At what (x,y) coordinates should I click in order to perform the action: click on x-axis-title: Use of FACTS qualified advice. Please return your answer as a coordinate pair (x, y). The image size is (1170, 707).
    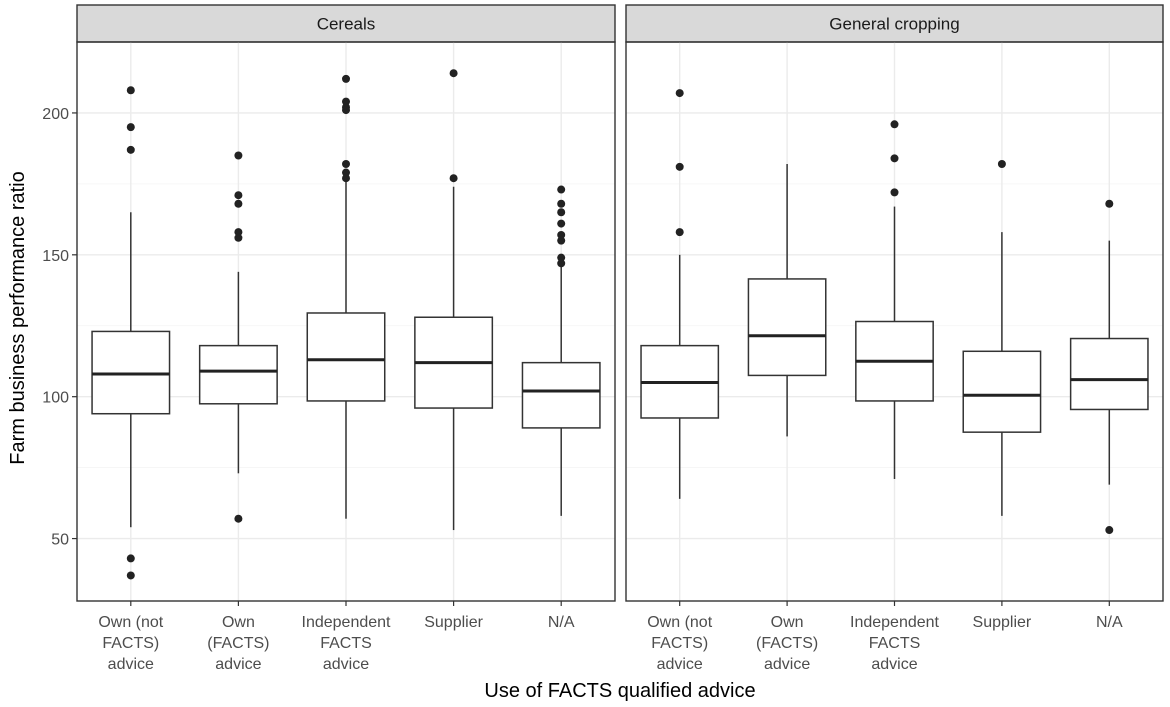
    Looking at the image, I should click on (619, 691).